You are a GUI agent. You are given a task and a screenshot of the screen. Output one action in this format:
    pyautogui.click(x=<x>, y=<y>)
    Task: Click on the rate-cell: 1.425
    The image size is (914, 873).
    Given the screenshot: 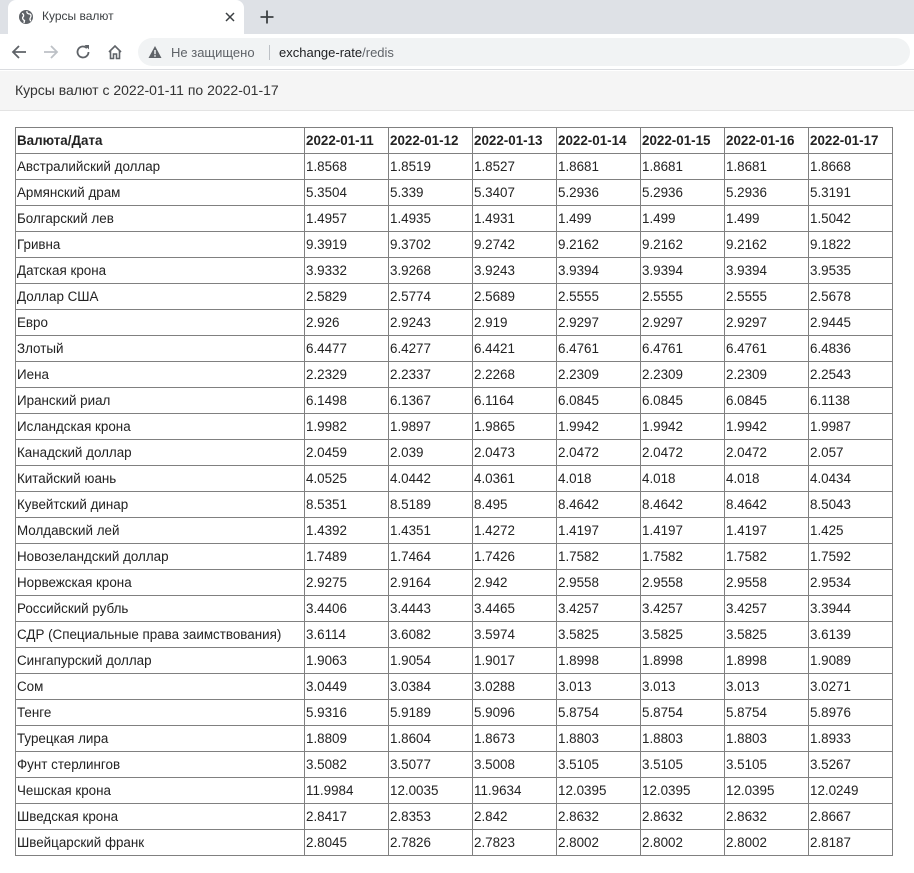 What is the action you would take?
    pyautogui.click(x=850, y=530)
    